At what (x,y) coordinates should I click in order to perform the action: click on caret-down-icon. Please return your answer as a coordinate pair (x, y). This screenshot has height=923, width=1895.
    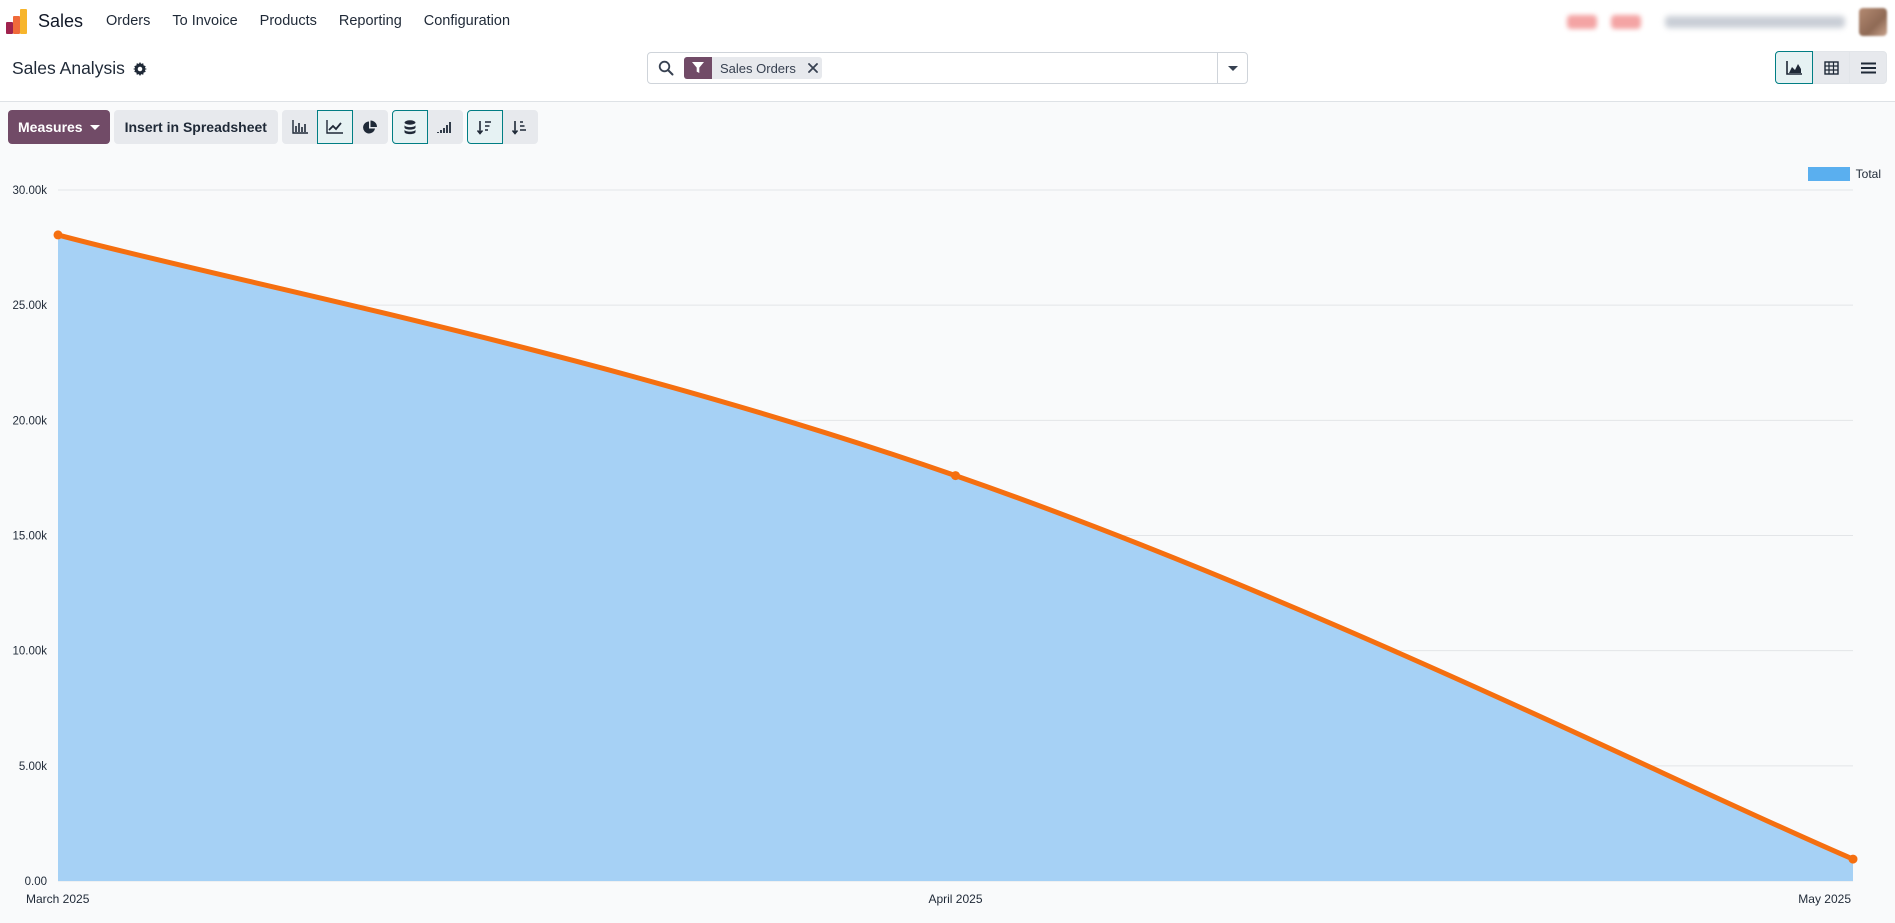
    Looking at the image, I should click on (1232, 68).